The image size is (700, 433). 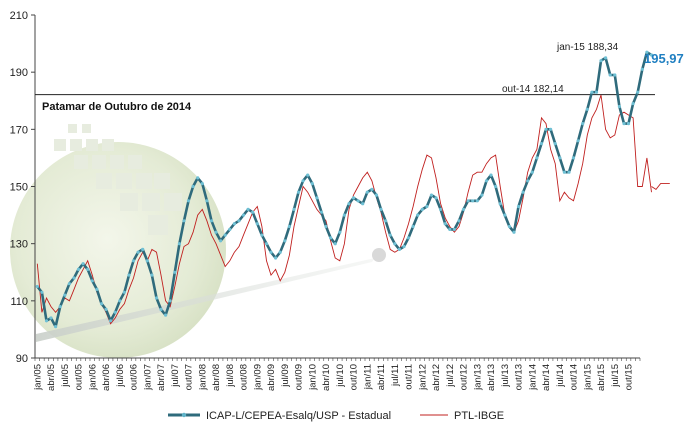 What do you see at coordinates (65, 376) in the screenshot?
I see `x-tick-label: jul/05` at bounding box center [65, 376].